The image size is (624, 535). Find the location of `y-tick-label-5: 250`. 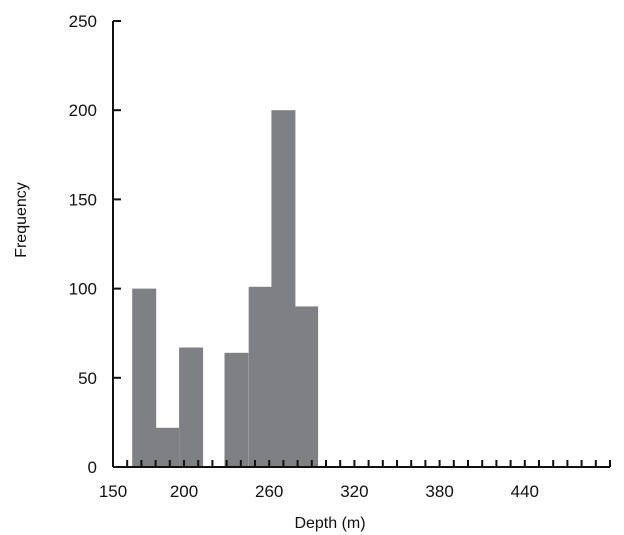

y-tick-label-5: 250 is located at coordinates (83, 21).